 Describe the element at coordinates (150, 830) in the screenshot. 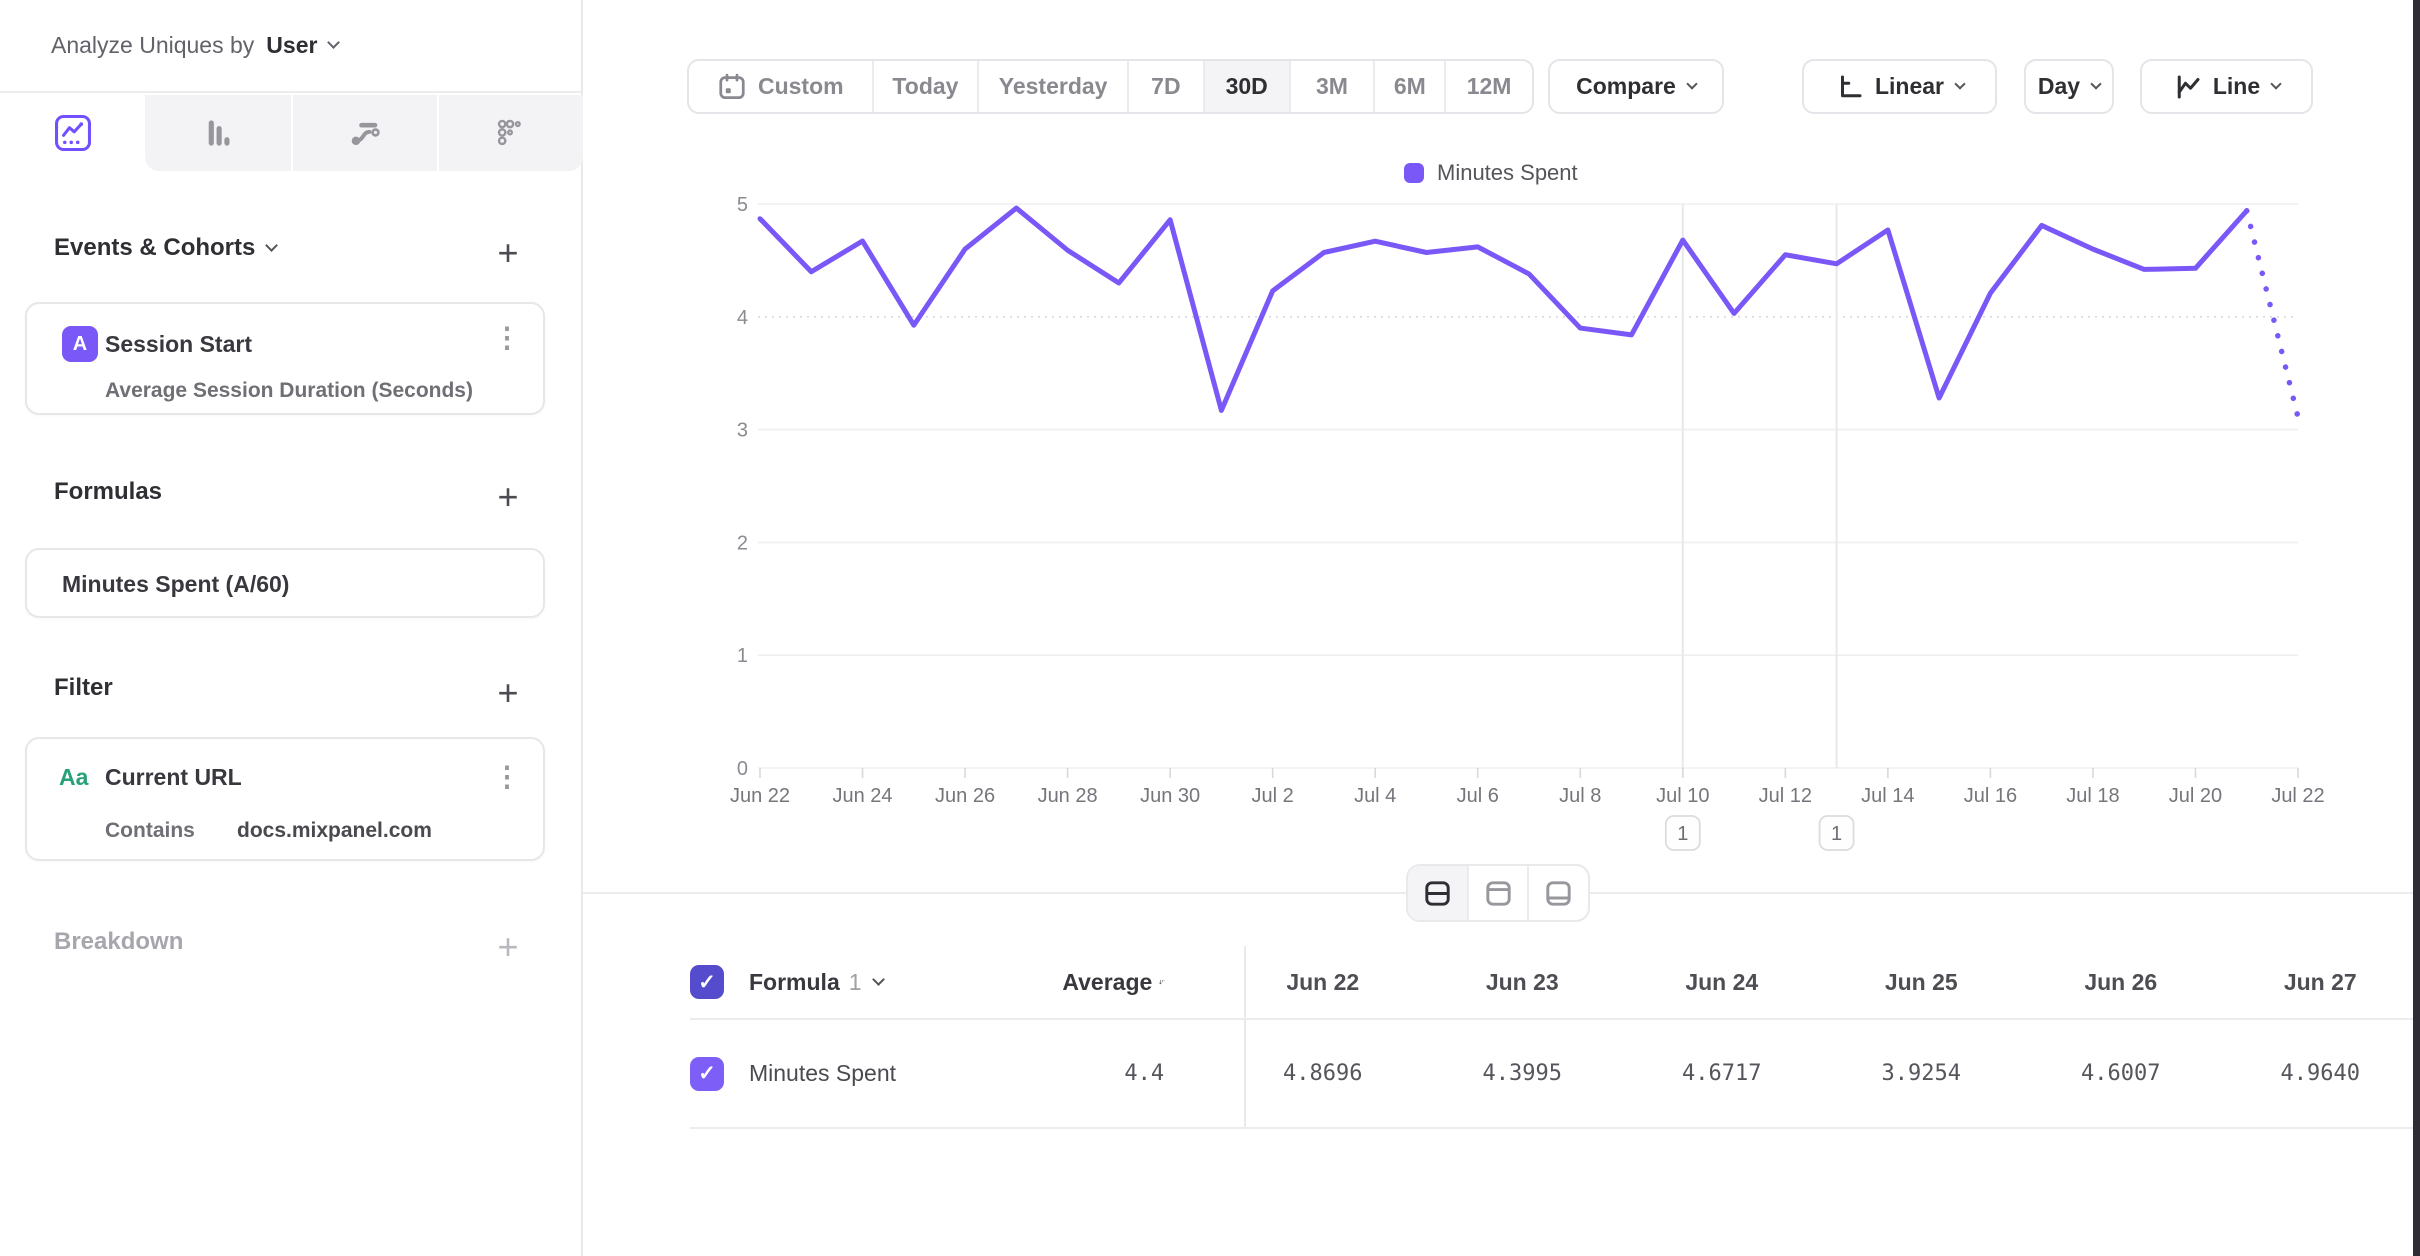

I see `filter-operator: Contains` at that location.